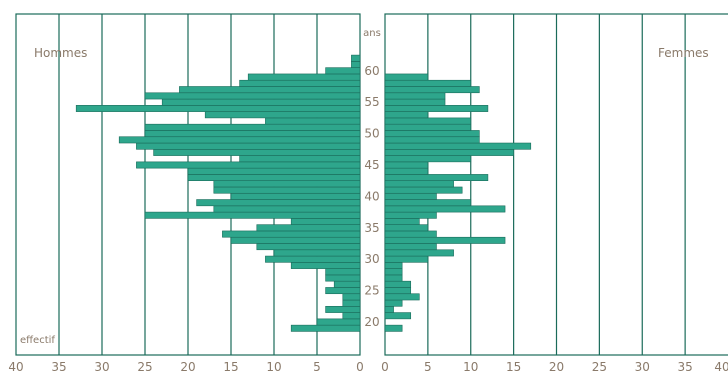  Describe the element at coordinates (371, 165) in the screenshot. I see `age-tick-label: 45` at that location.